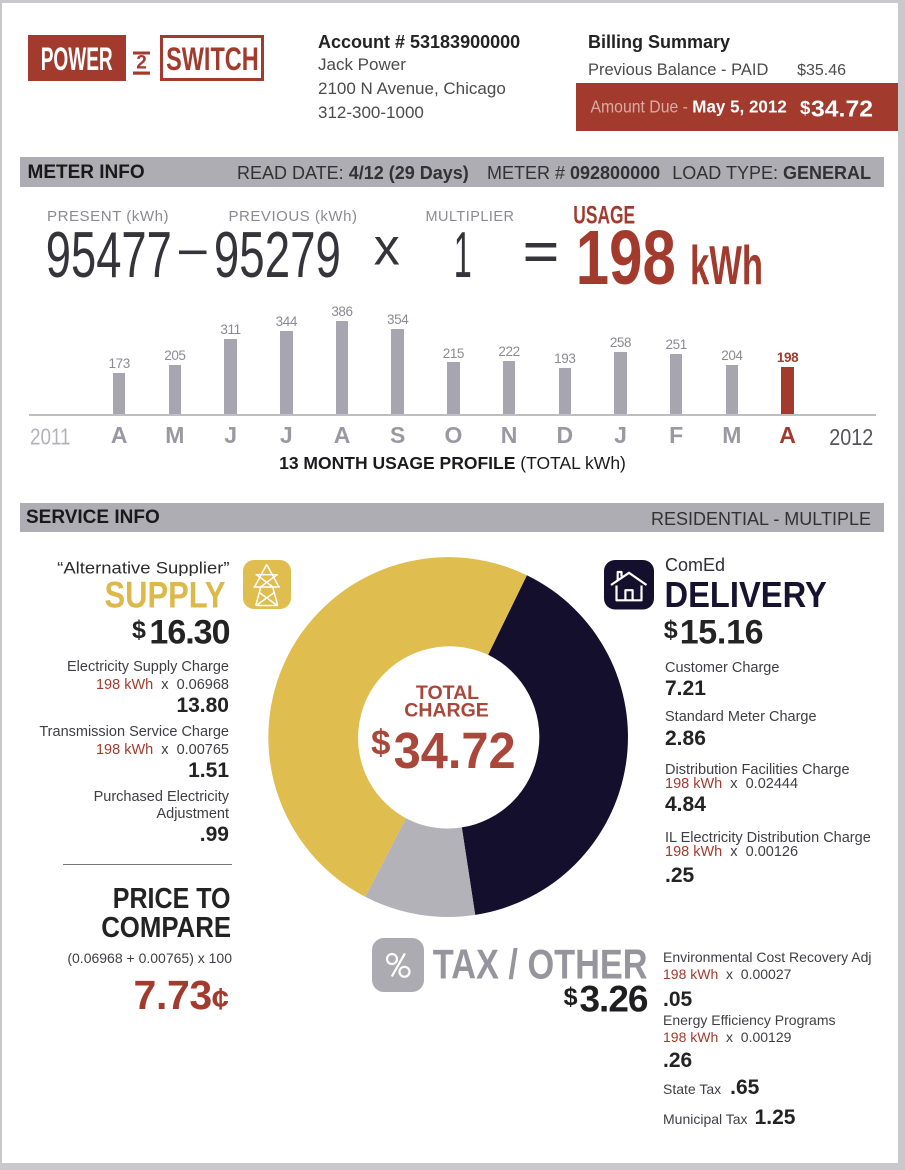 The width and height of the screenshot is (905, 1170). What do you see at coordinates (540, 962) in the screenshot?
I see `svg-text: TAX / OTHER` at bounding box center [540, 962].